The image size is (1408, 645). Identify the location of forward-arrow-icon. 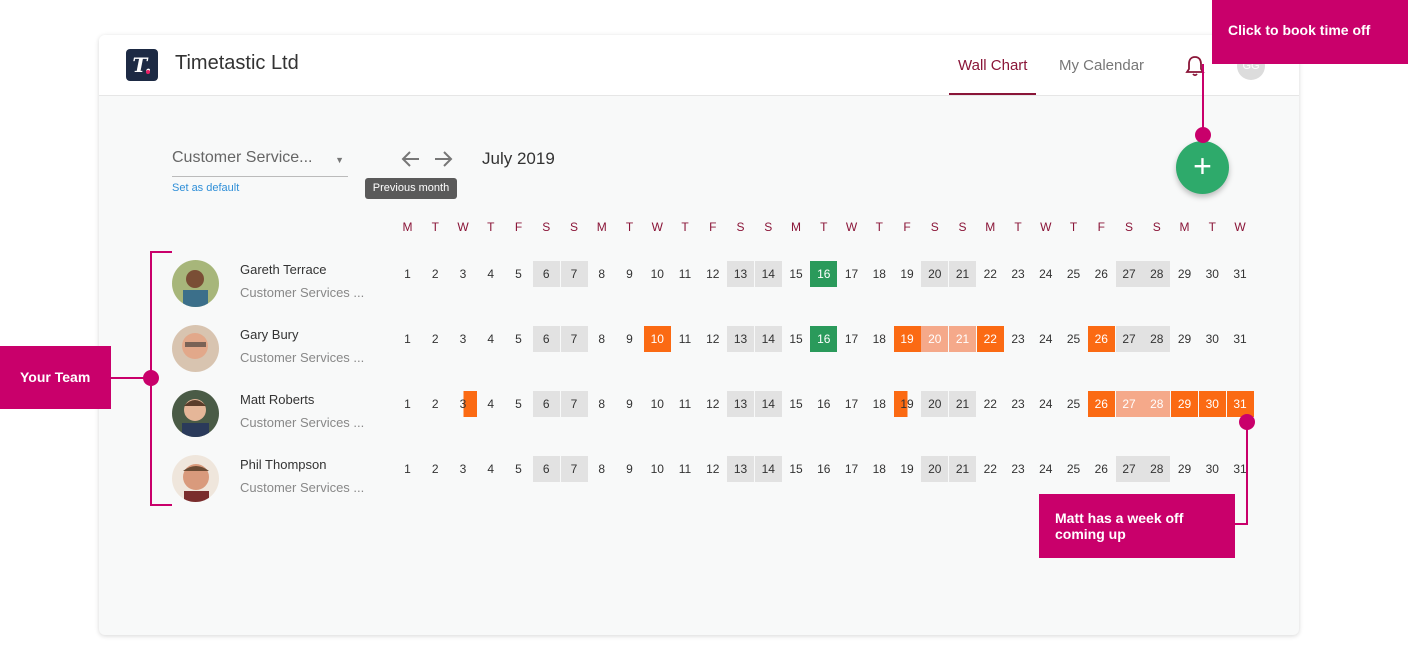
(443, 159).